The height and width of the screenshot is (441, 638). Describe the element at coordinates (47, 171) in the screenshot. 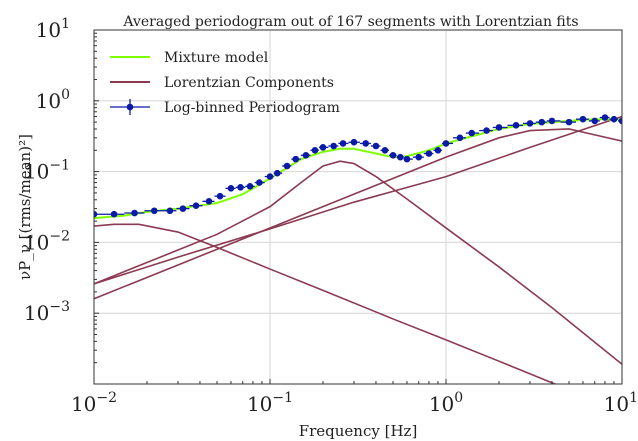

I see `y-tick-label: 10⁻¹` at that location.